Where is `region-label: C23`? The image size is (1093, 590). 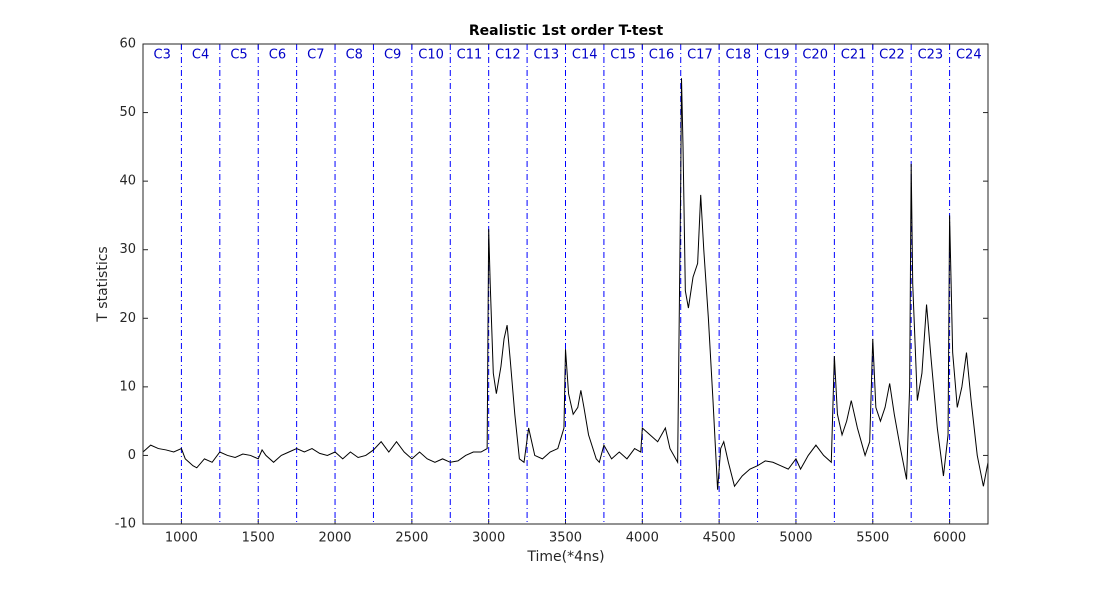
region-label: C23 is located at coordinates (931, 55).